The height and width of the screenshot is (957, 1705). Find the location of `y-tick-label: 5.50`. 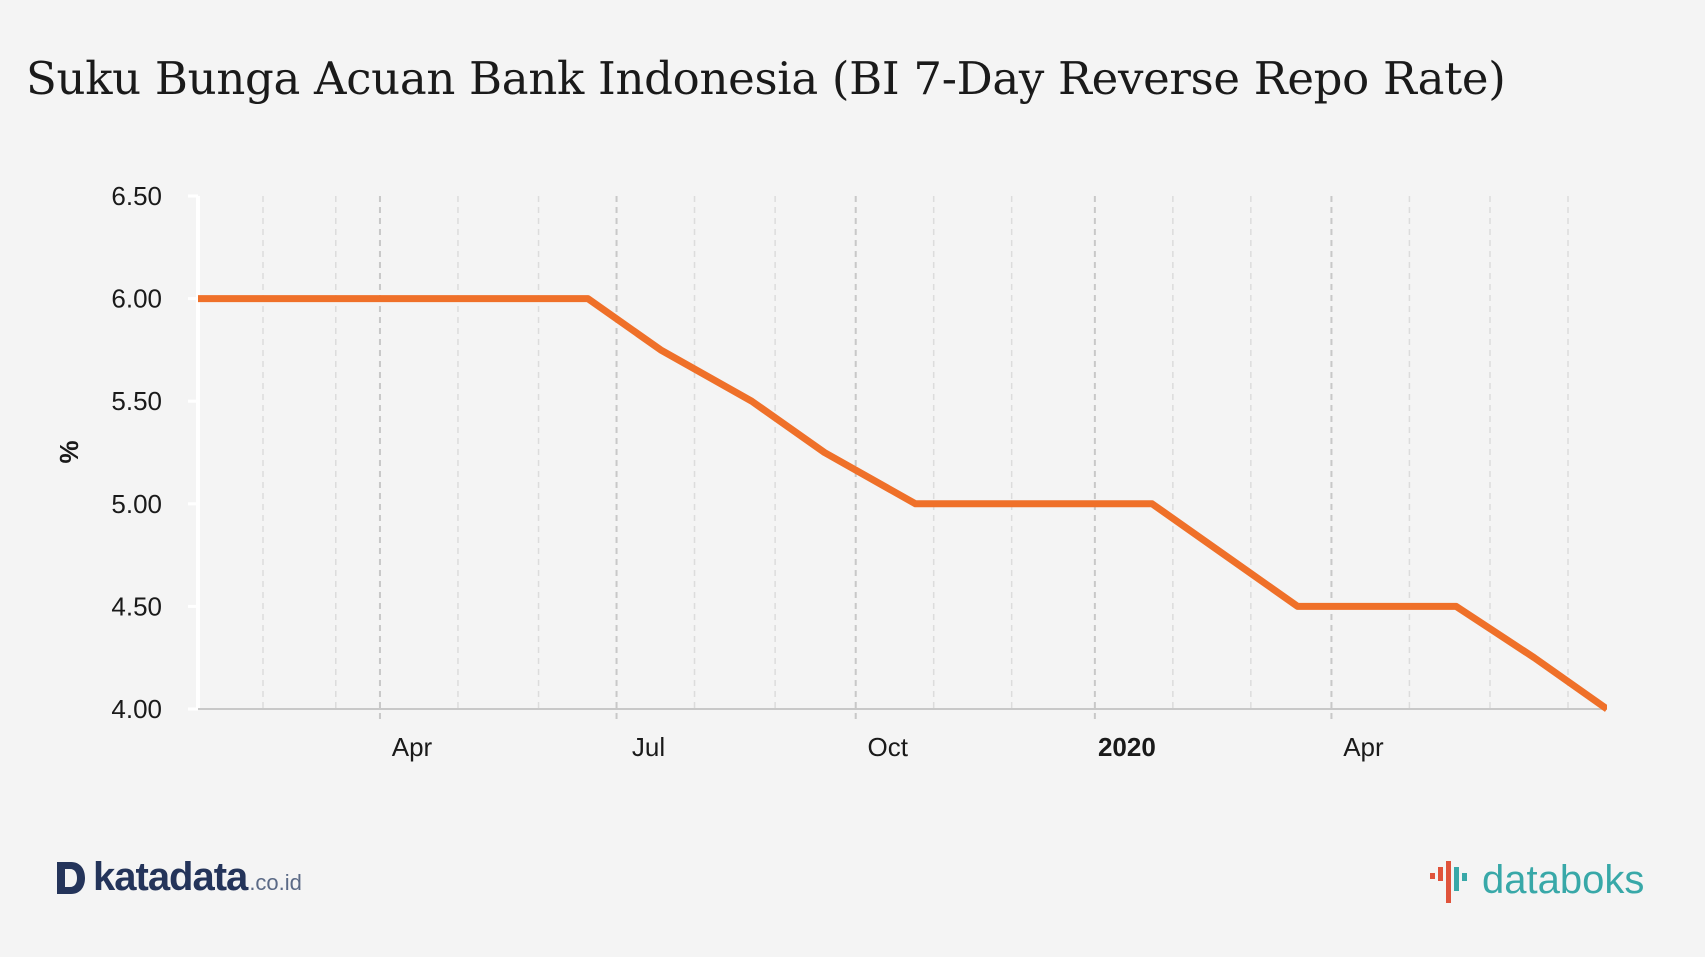

y-tick-label: 5.50 is located at coordinates (136, 401).